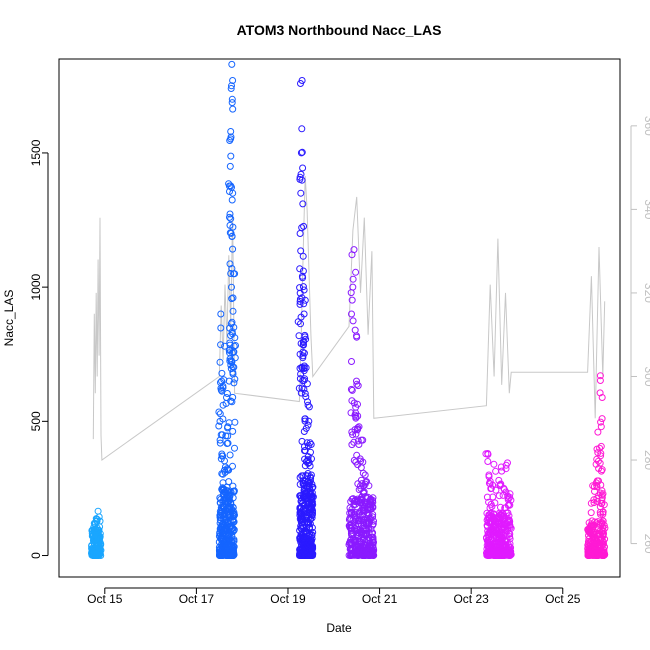 The width and height of the screenshot is (650, 650). Describe the element at coordinates (646, 126) in the screenshot. I see `y2-tick-label: 360` at that location.